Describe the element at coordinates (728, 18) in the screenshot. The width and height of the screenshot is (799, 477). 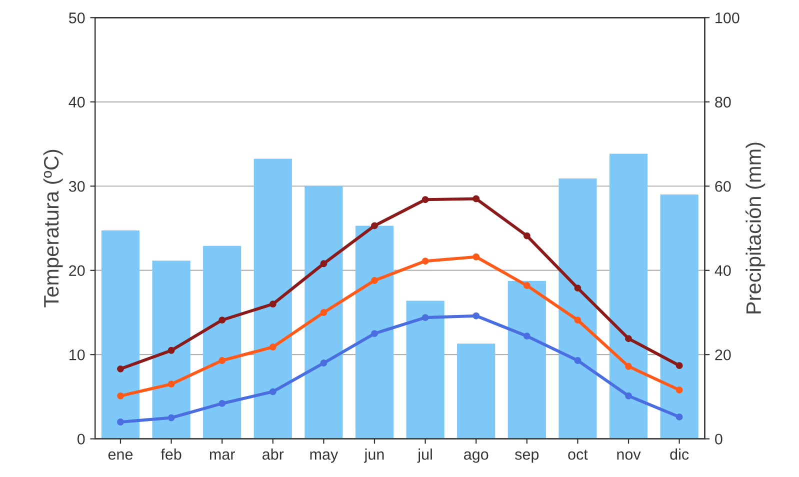
I see `y2-tick-label: 100` at that location.